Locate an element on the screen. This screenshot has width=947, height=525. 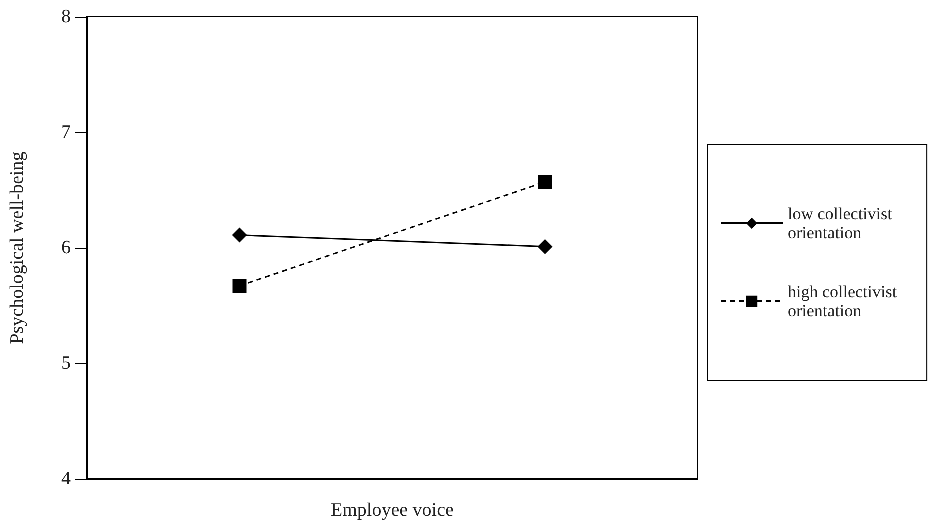
legend-label: high collectivist orientation is located at coordinates (843, 301).